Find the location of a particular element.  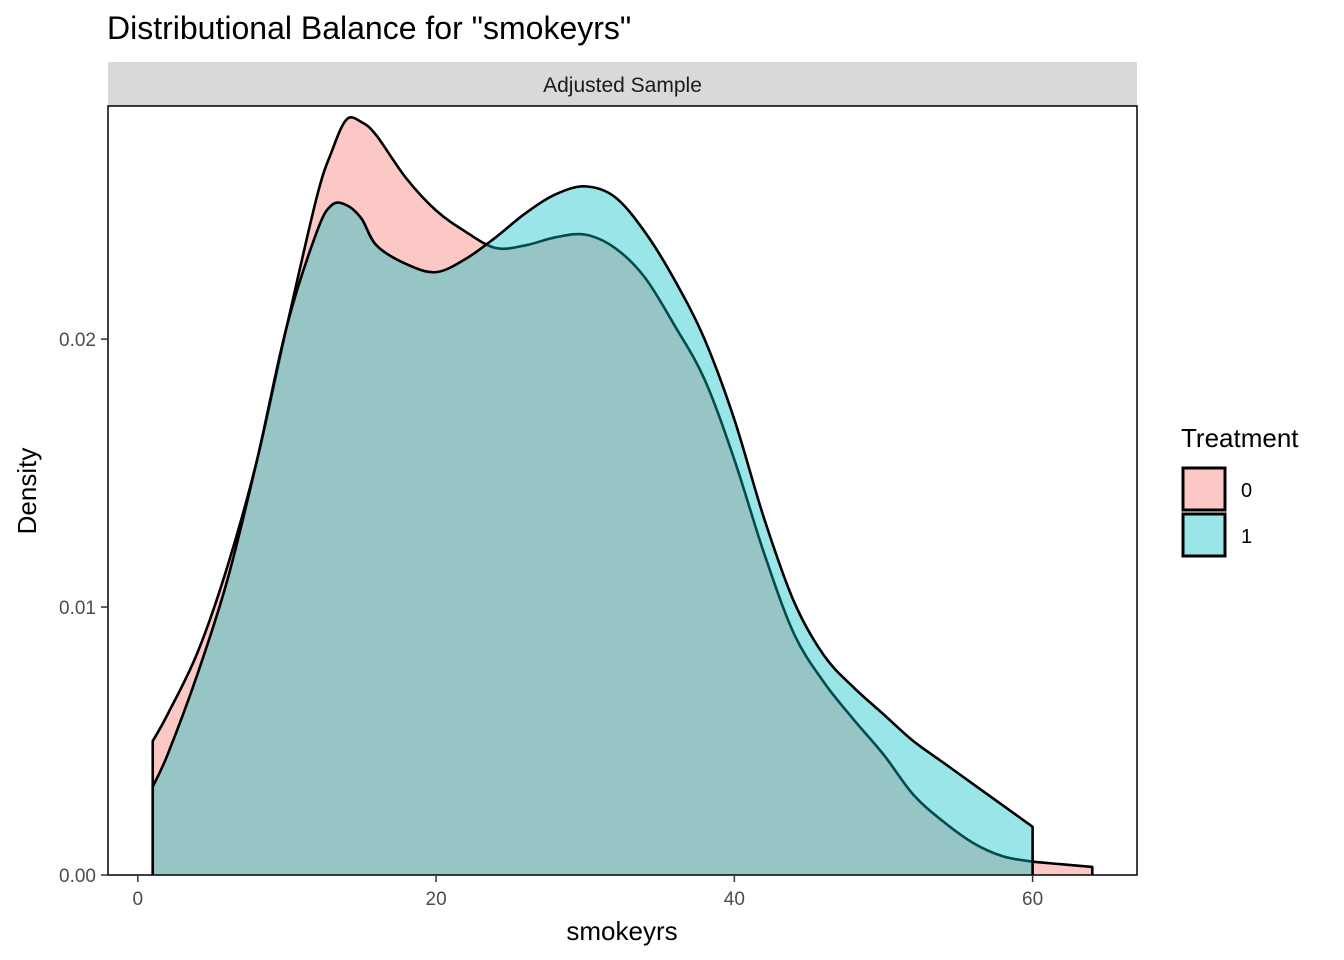

legend-title: Treatment is located at coordinates (1240, 438).